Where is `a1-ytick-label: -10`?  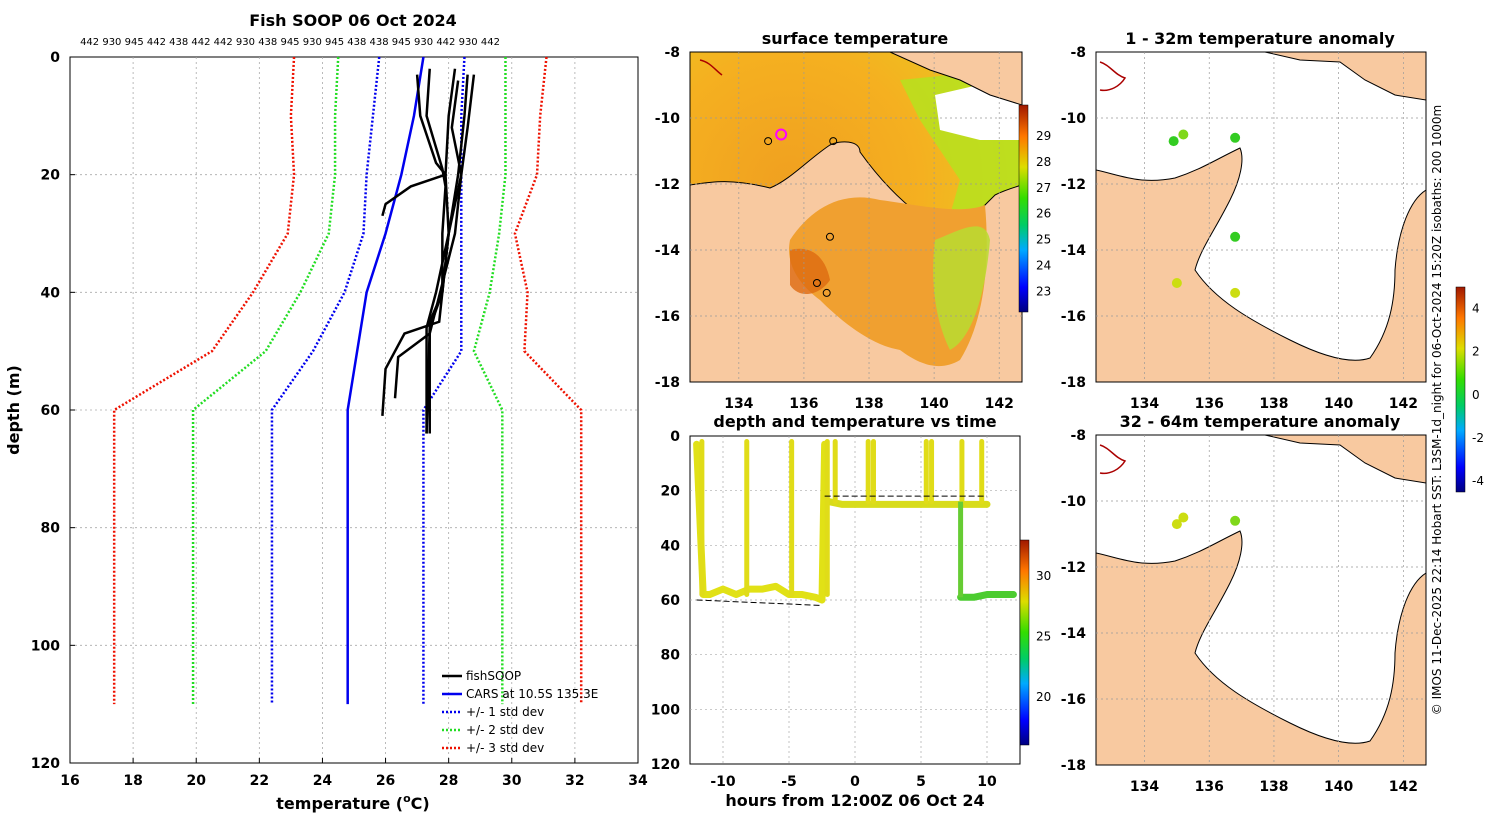
a1-ytick-label: -10 is located at coordinates (1074, 119).